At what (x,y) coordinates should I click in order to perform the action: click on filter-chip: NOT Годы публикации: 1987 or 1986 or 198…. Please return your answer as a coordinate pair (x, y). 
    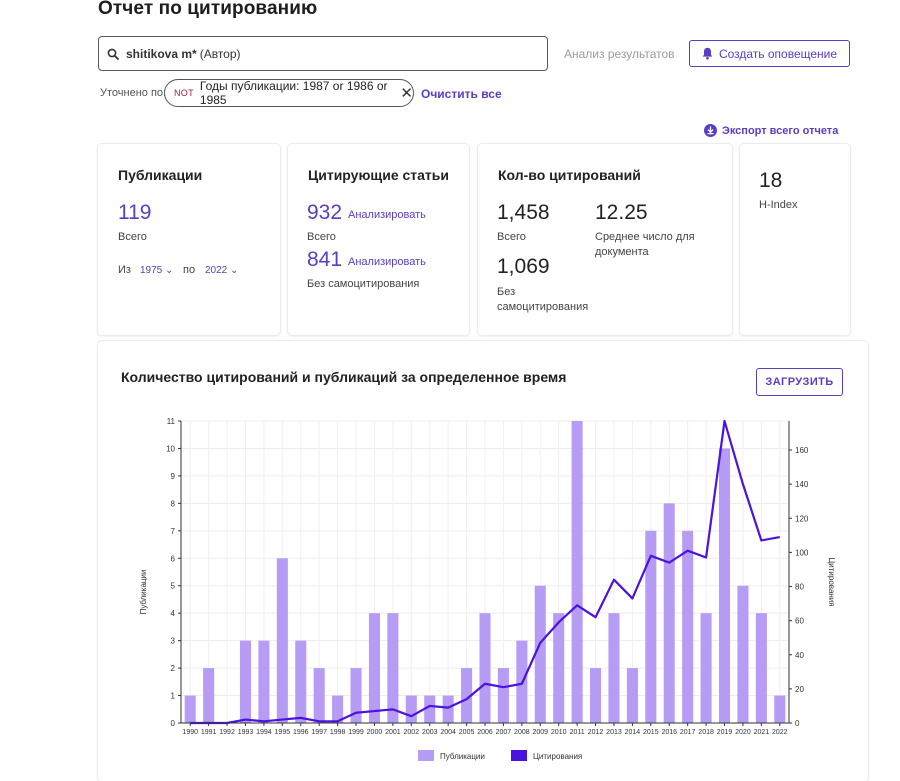
    Looking at the image, I should click on (289, 93).